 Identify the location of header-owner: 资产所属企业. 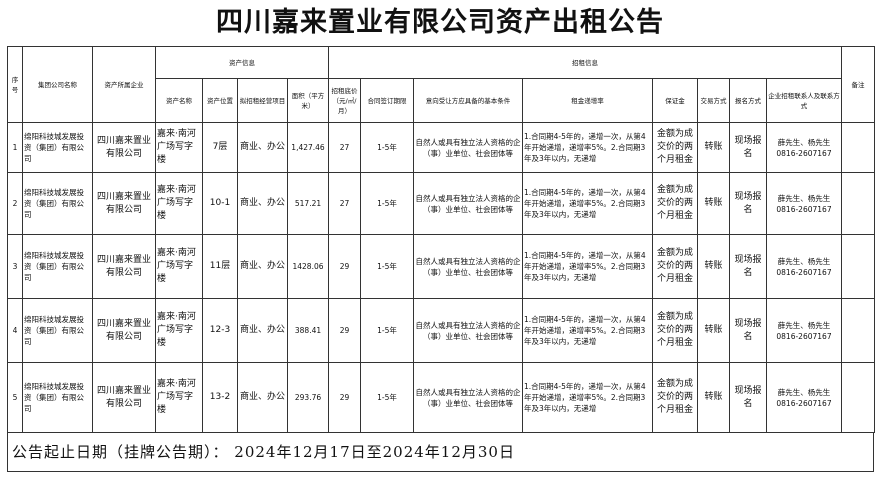
(124, 84).